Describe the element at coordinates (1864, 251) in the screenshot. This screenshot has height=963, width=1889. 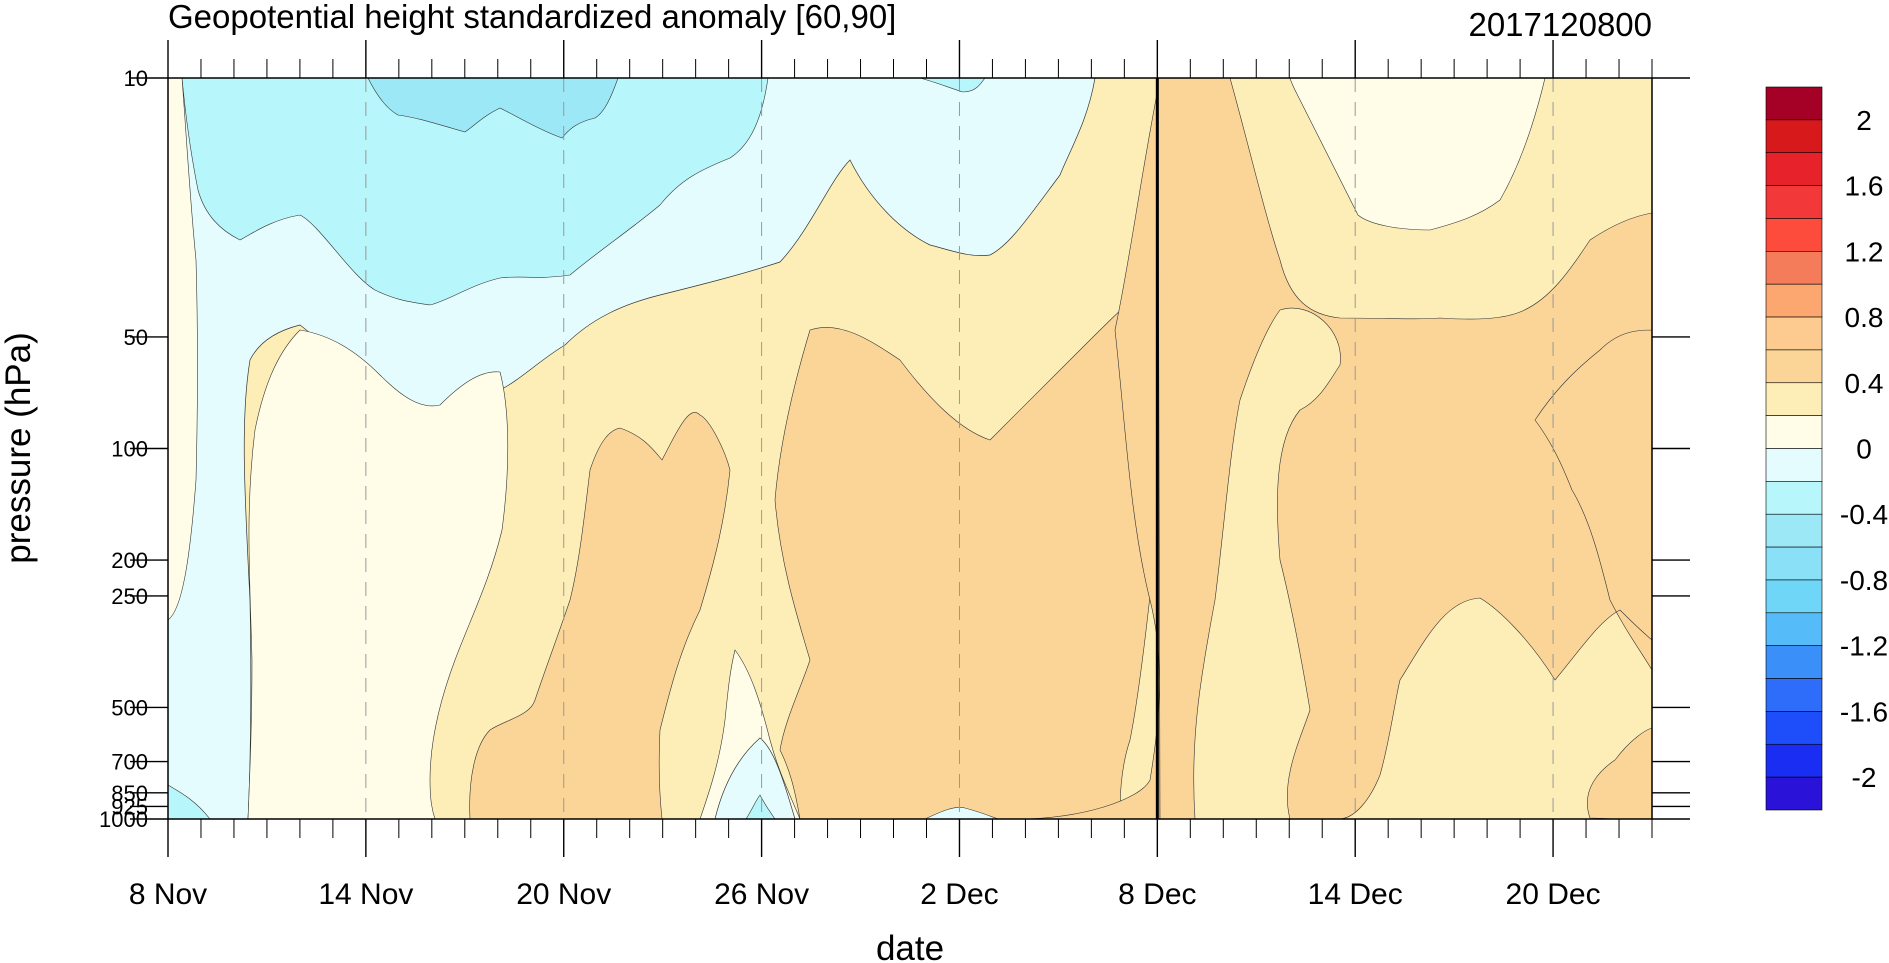
I see `colorbar-label: 1.2` at that location.